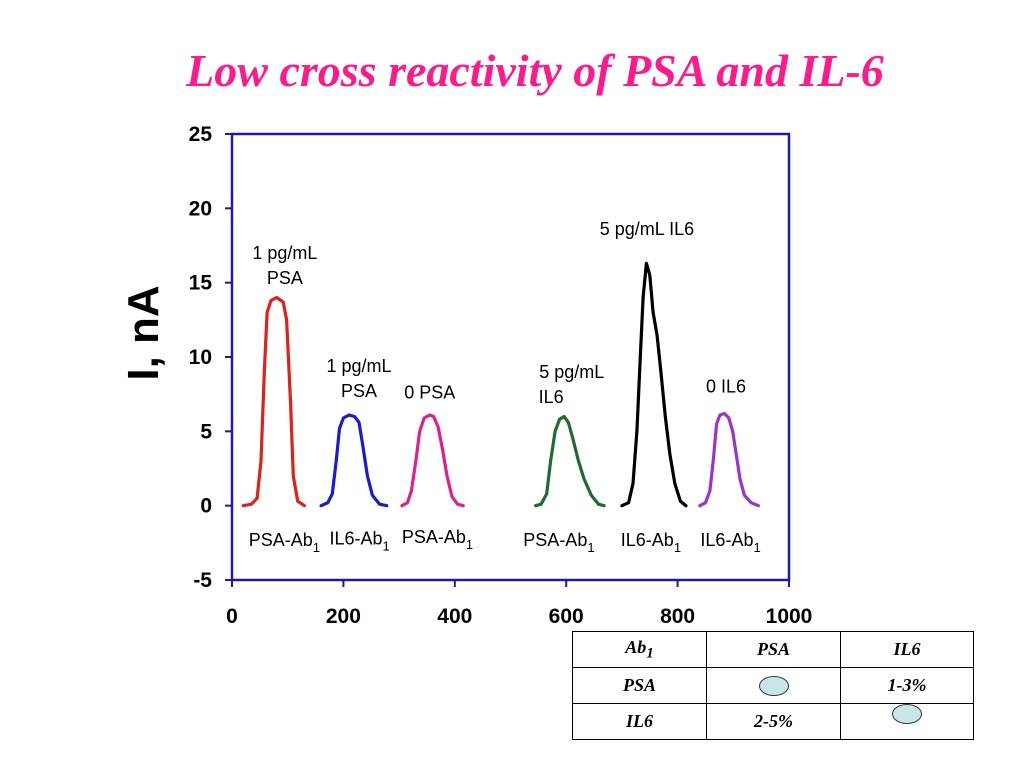 This screenshot has width=1024, height=768. I want to click on x-tick-label: 800, so click(677, 616).